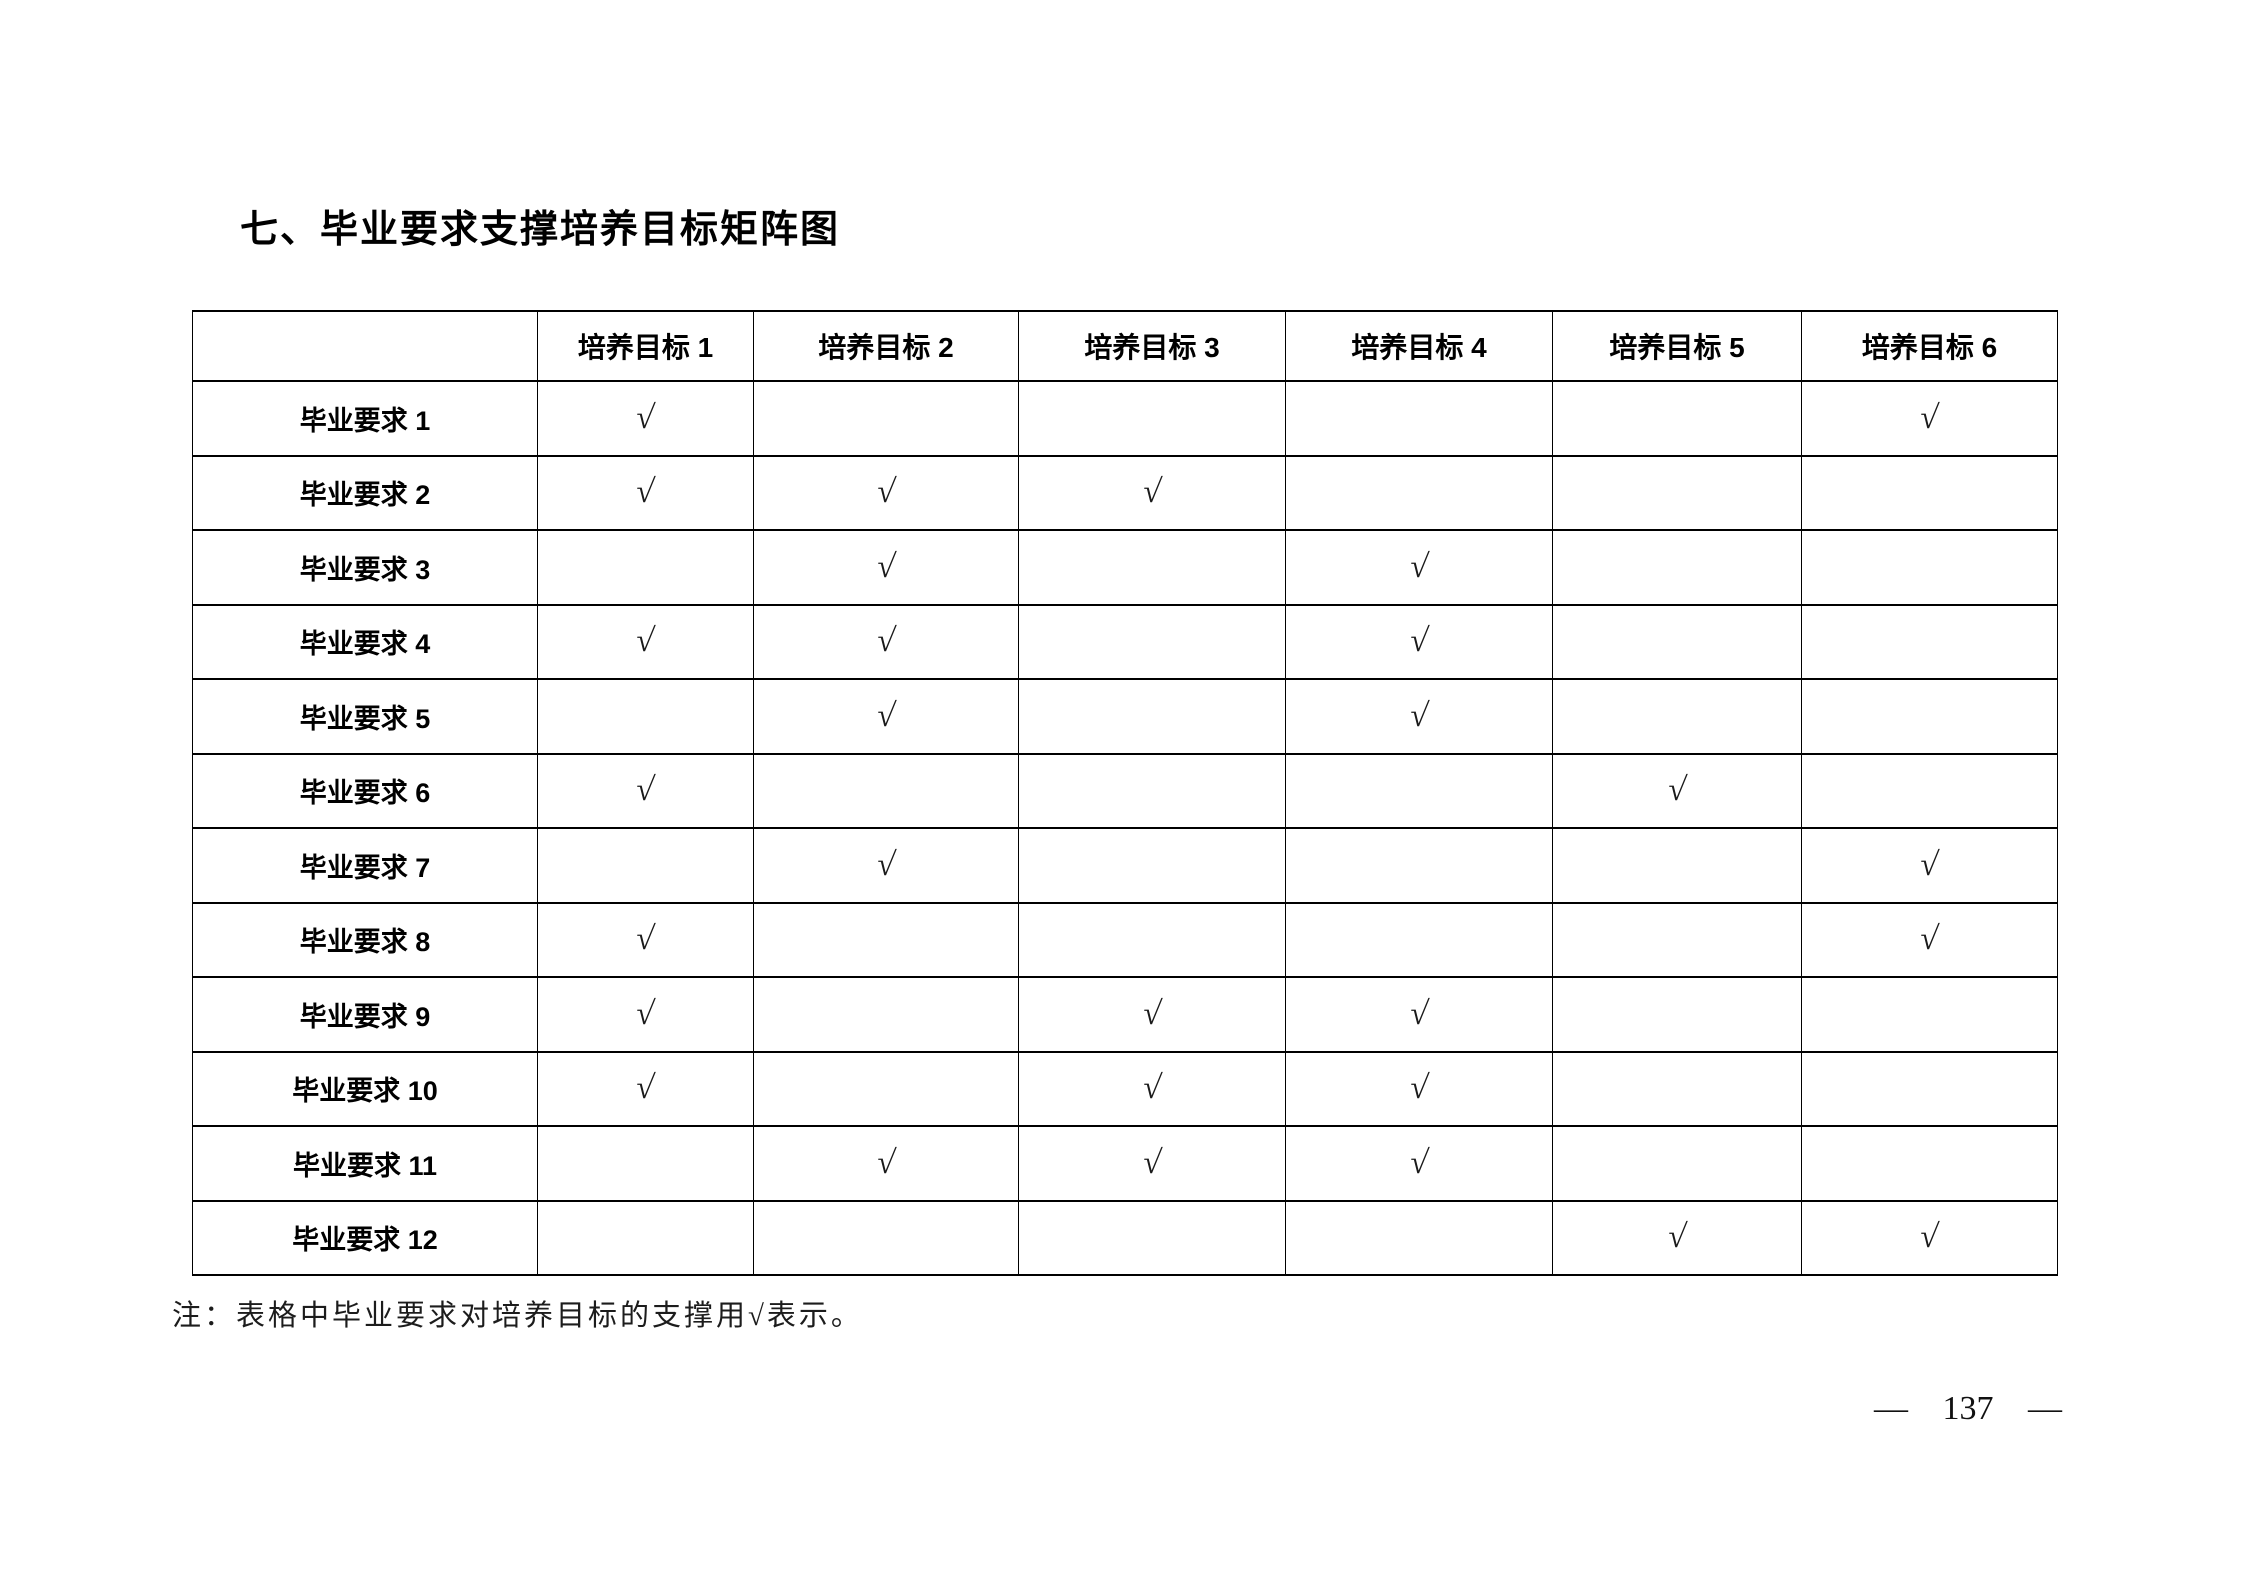  I want to click on table-row: 毕业要求 3 √ √, so click(1125, 567).